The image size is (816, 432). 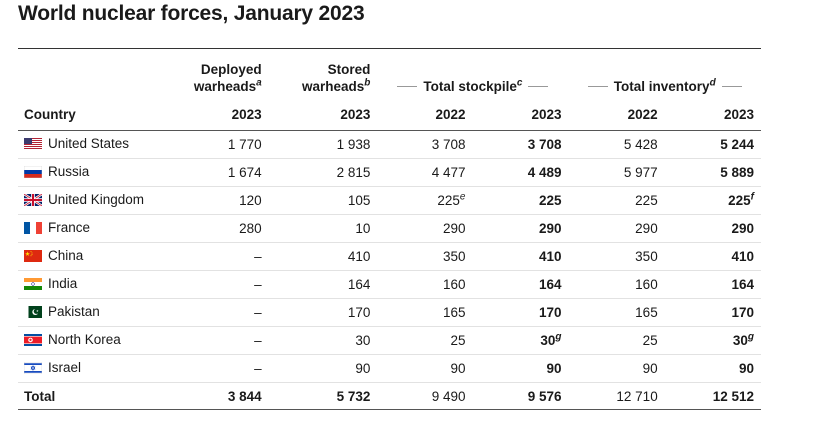 What do you see at coordinates (712, 284) in the screenshot?
I see `inventory-2023-cell: 164` at bounding box center [712, 284].